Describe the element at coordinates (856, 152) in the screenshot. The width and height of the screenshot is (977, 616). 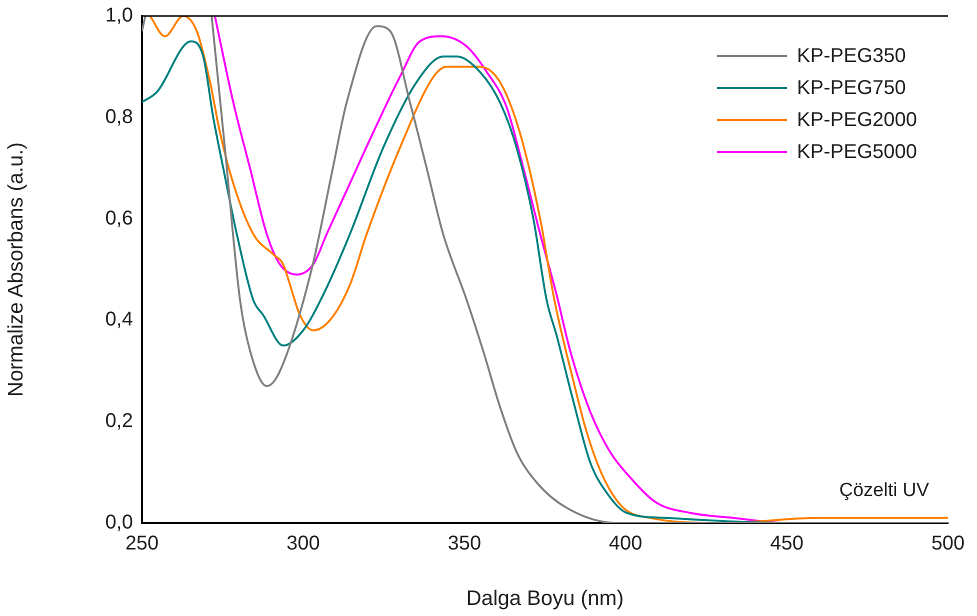
I see `legend-label: KP-PEG5000` at that location.